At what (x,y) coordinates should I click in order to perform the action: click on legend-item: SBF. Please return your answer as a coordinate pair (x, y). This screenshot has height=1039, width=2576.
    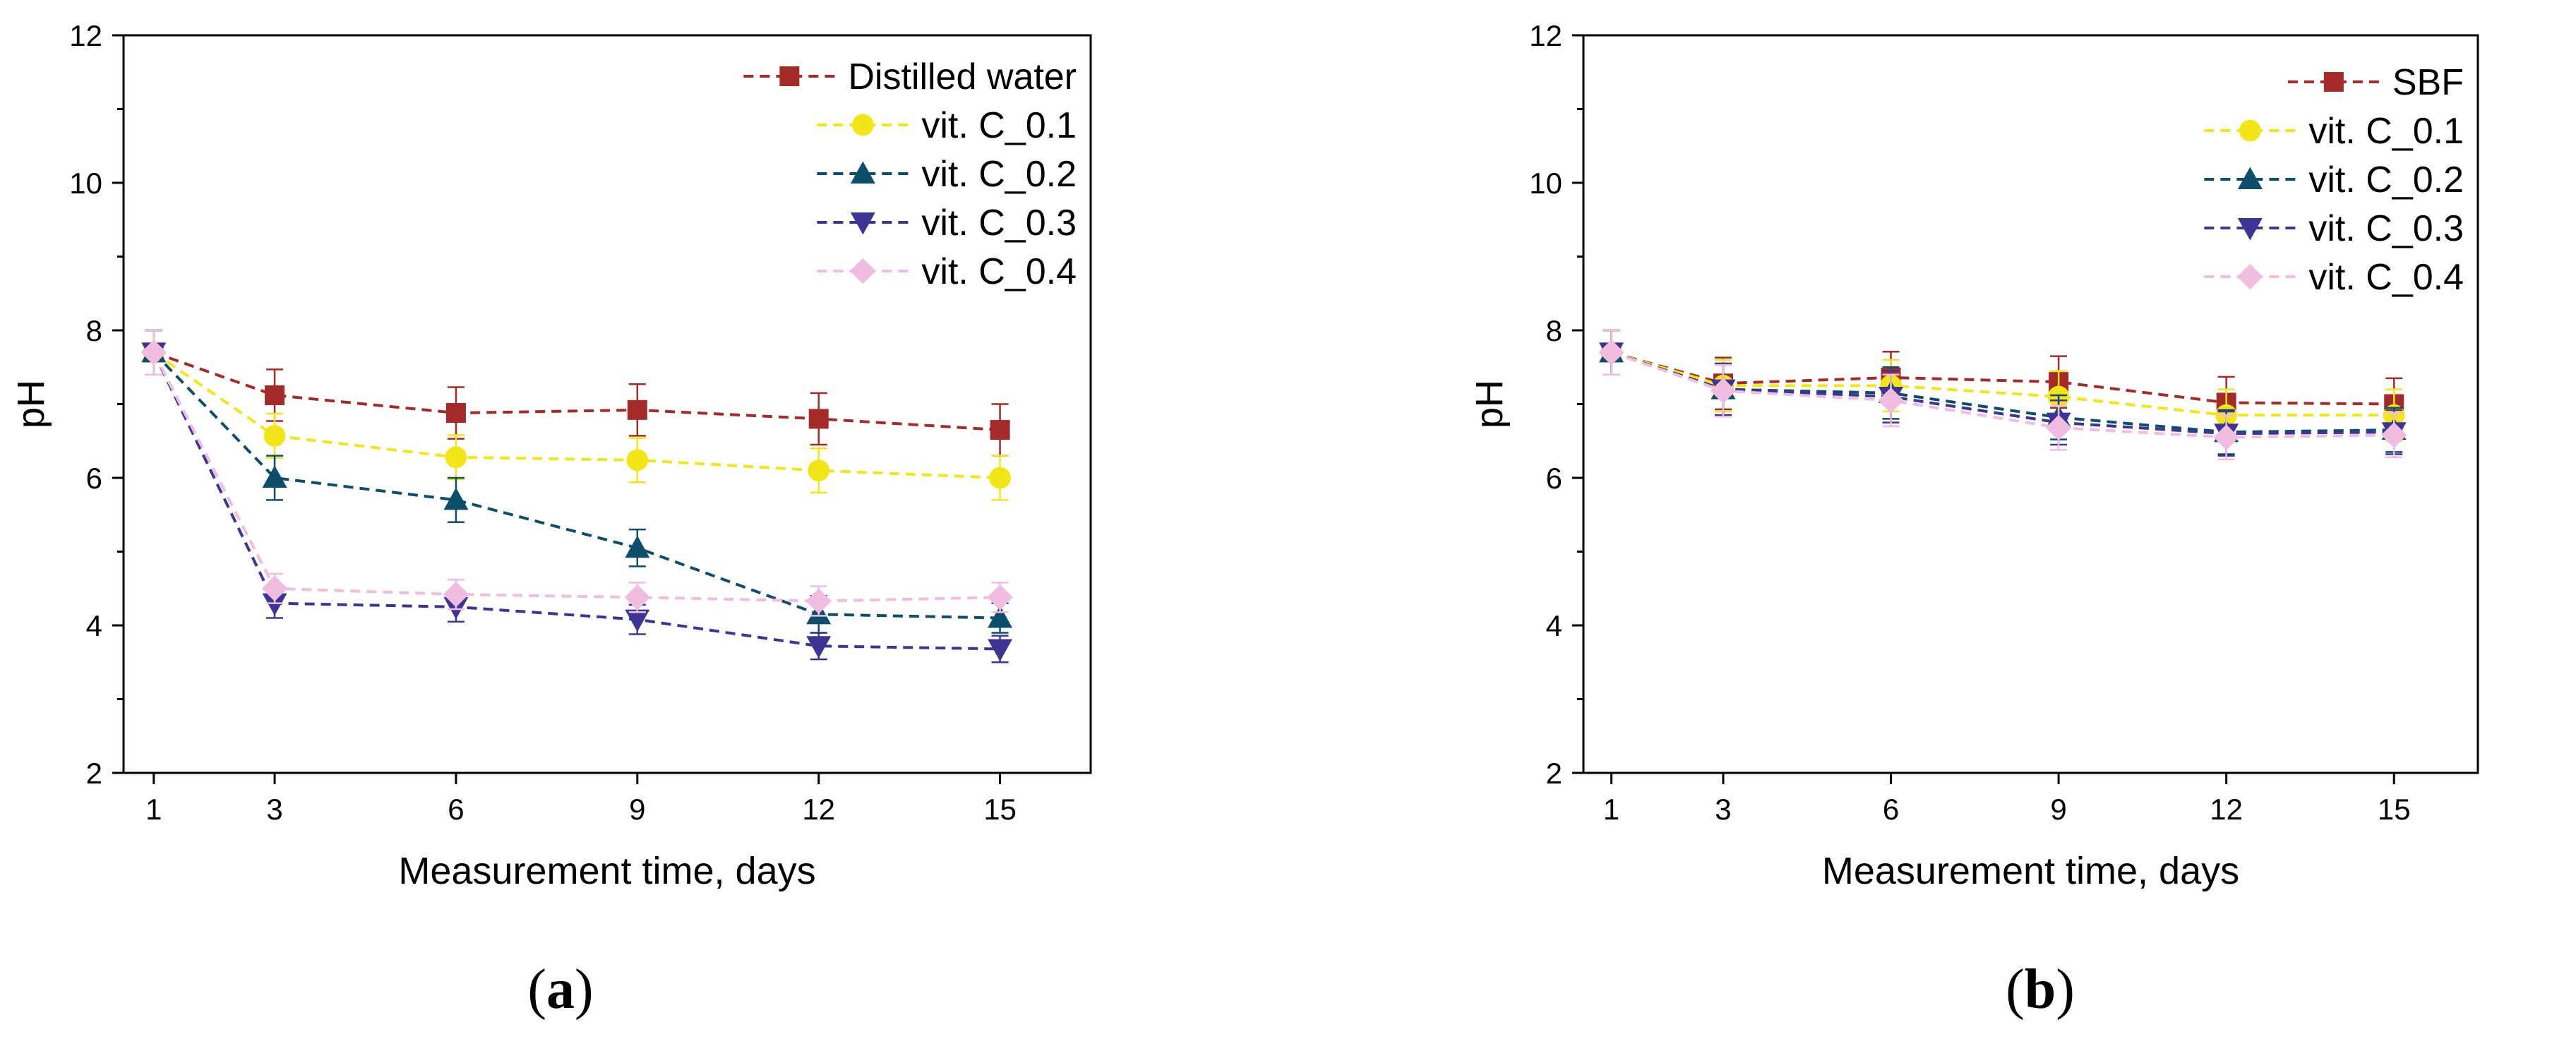
    Looking at the image, I should click on (2375, 82).